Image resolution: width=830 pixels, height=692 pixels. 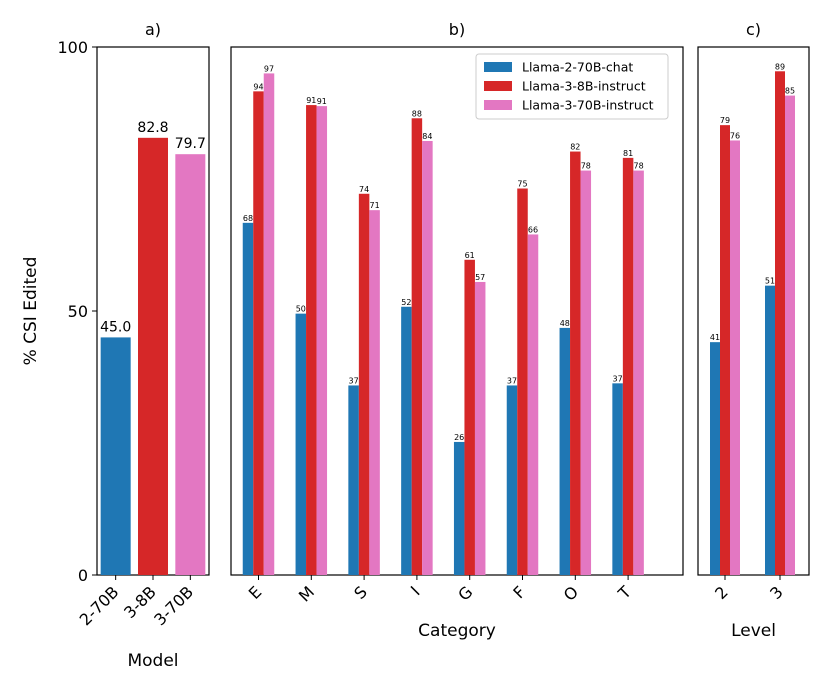 I want to click on panel-b-value-label: 48, so click(x=565, y=323).